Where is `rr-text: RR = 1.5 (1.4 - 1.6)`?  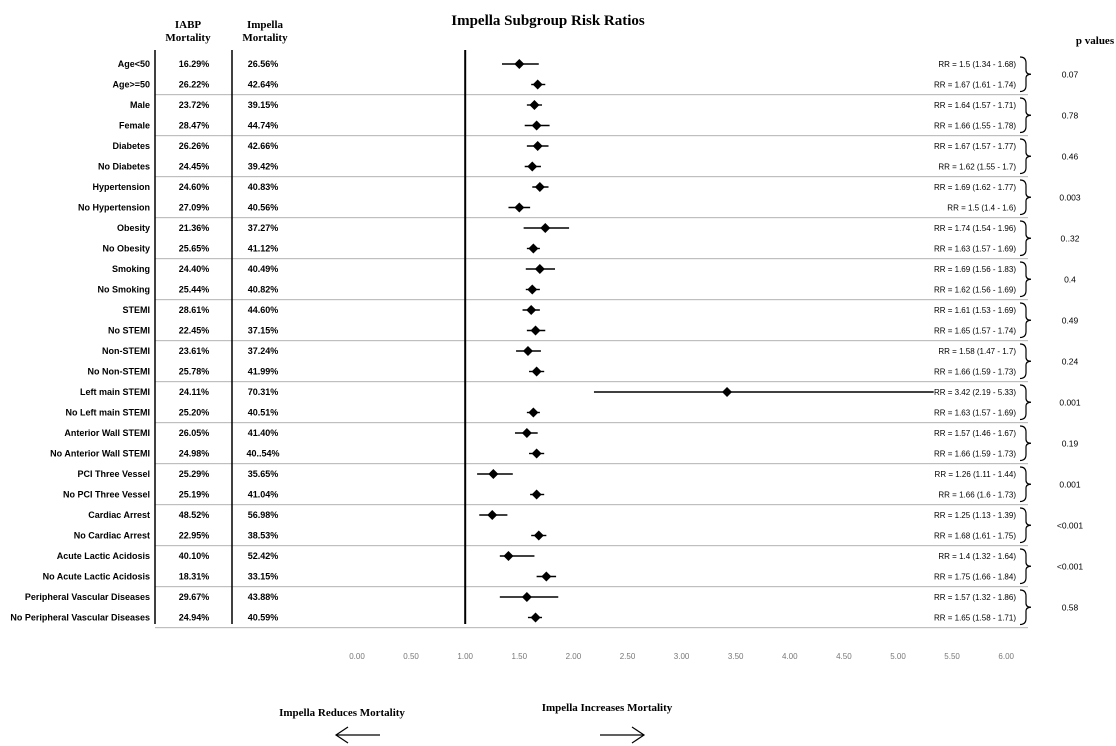
rr-text: RR = 1.5 (1.4 - 1.6) is located at coordinates (981, 208).